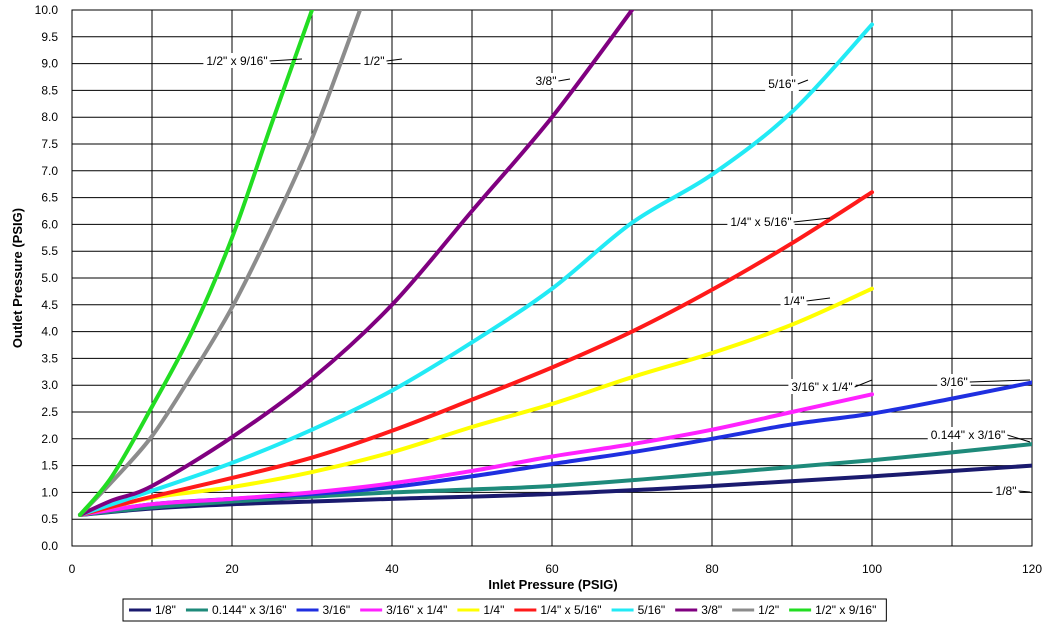 Image resolution: width=1058 pixels, height=634 pixels. Describe the element at coordinates (232, 569) in the screenshot. I see `x-tick-label: 20` at that location.